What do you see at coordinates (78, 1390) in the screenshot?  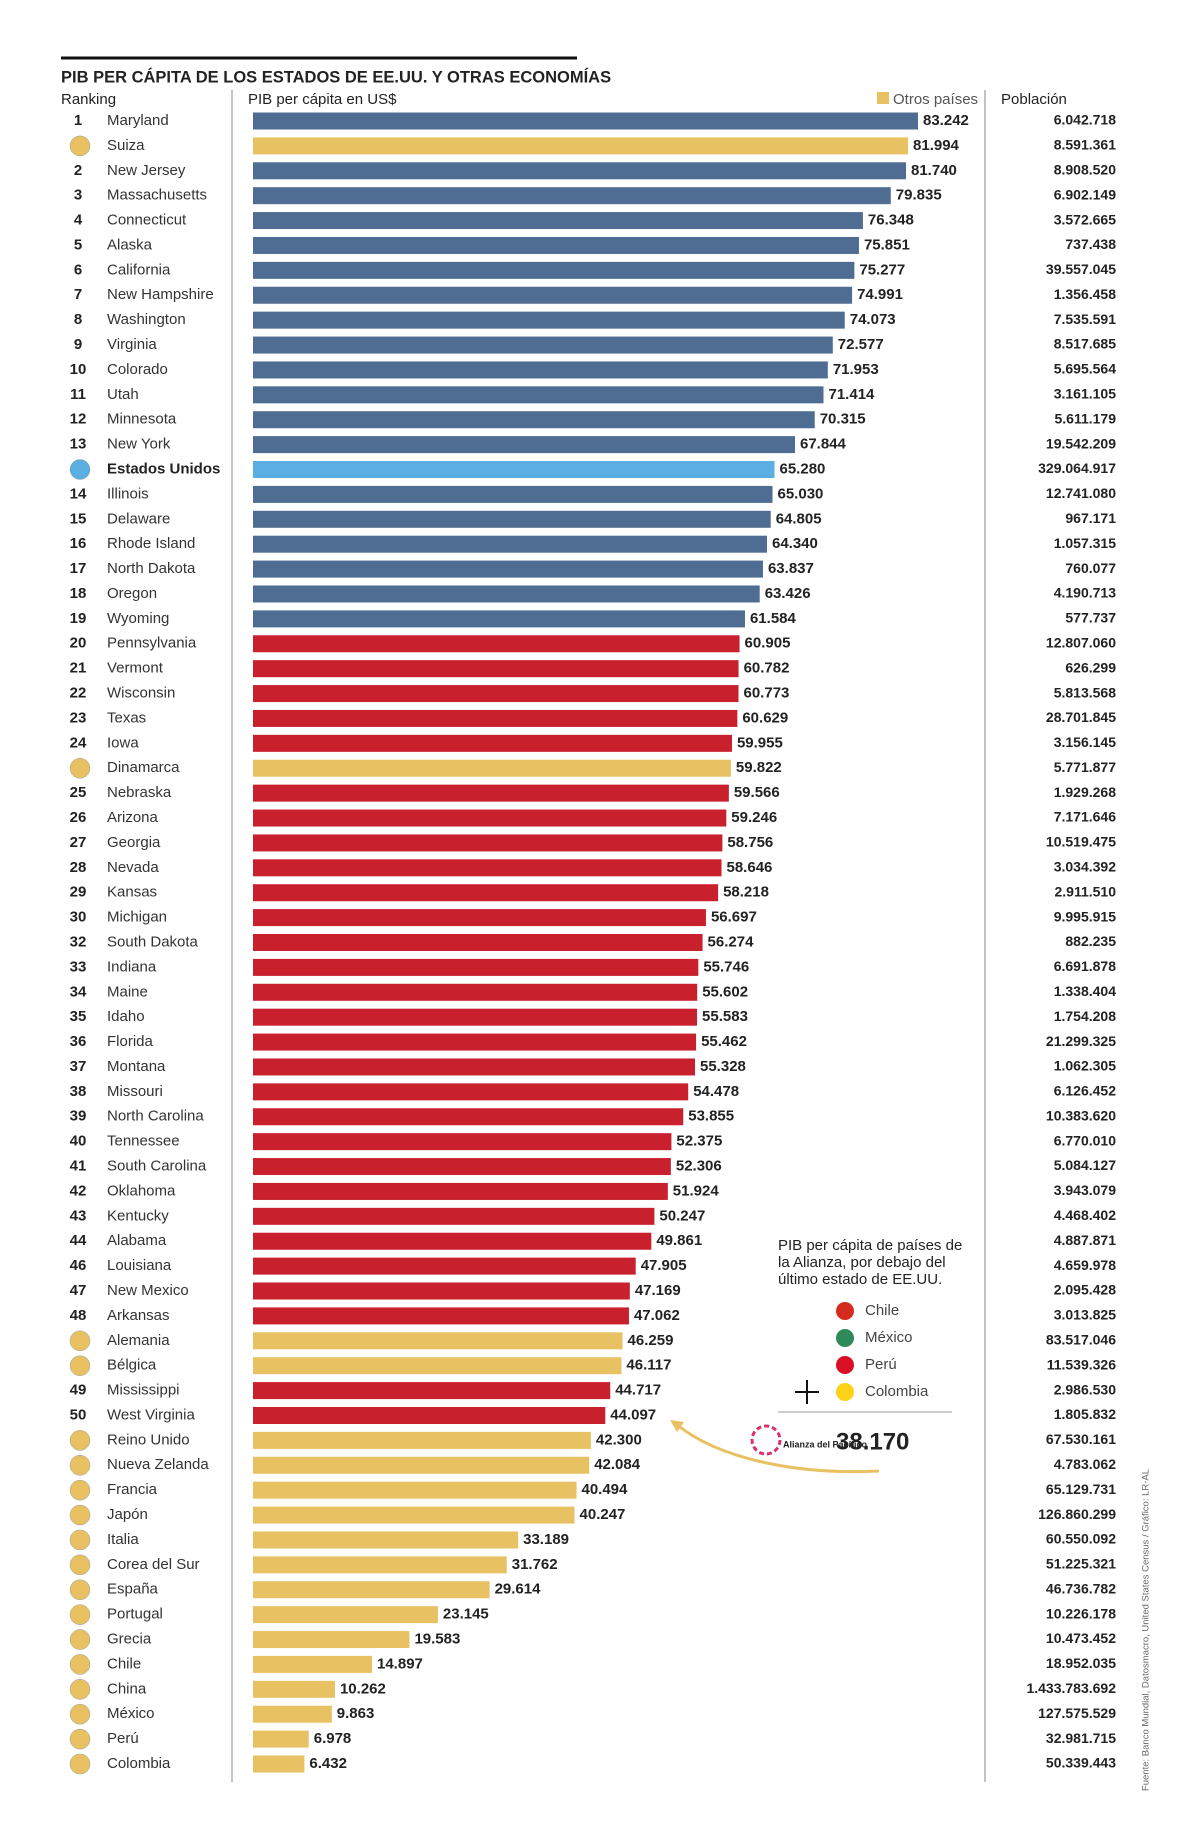 I see `rank: 49` at bounding box center [78, 1390].